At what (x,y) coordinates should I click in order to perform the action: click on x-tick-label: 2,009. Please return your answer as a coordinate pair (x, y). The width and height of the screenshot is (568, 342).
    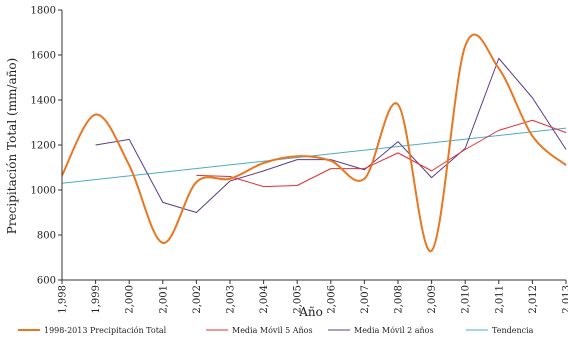
    Looking at the image, I should click on (432, 299).